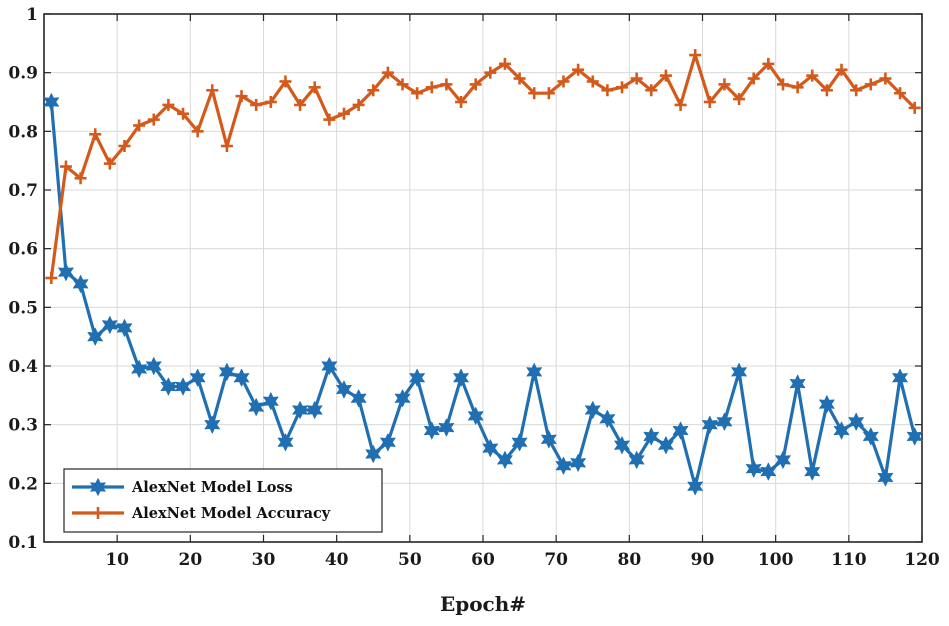 Image resolution: width=949 pixels, height=626 pixels. I want to click on x-tick-label: 60, so click(483, 560).